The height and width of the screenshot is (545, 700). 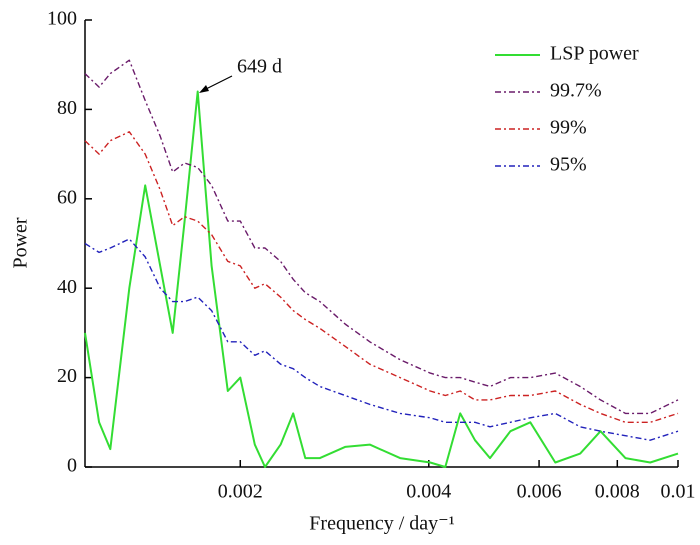 I want to click on y-tick-label: 80, so click(x=67, y=108).